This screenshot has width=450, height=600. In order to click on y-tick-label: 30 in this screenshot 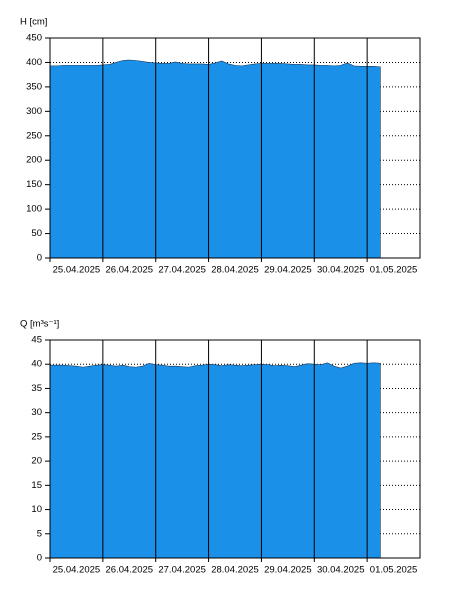, I will do `click(36, 412)`.